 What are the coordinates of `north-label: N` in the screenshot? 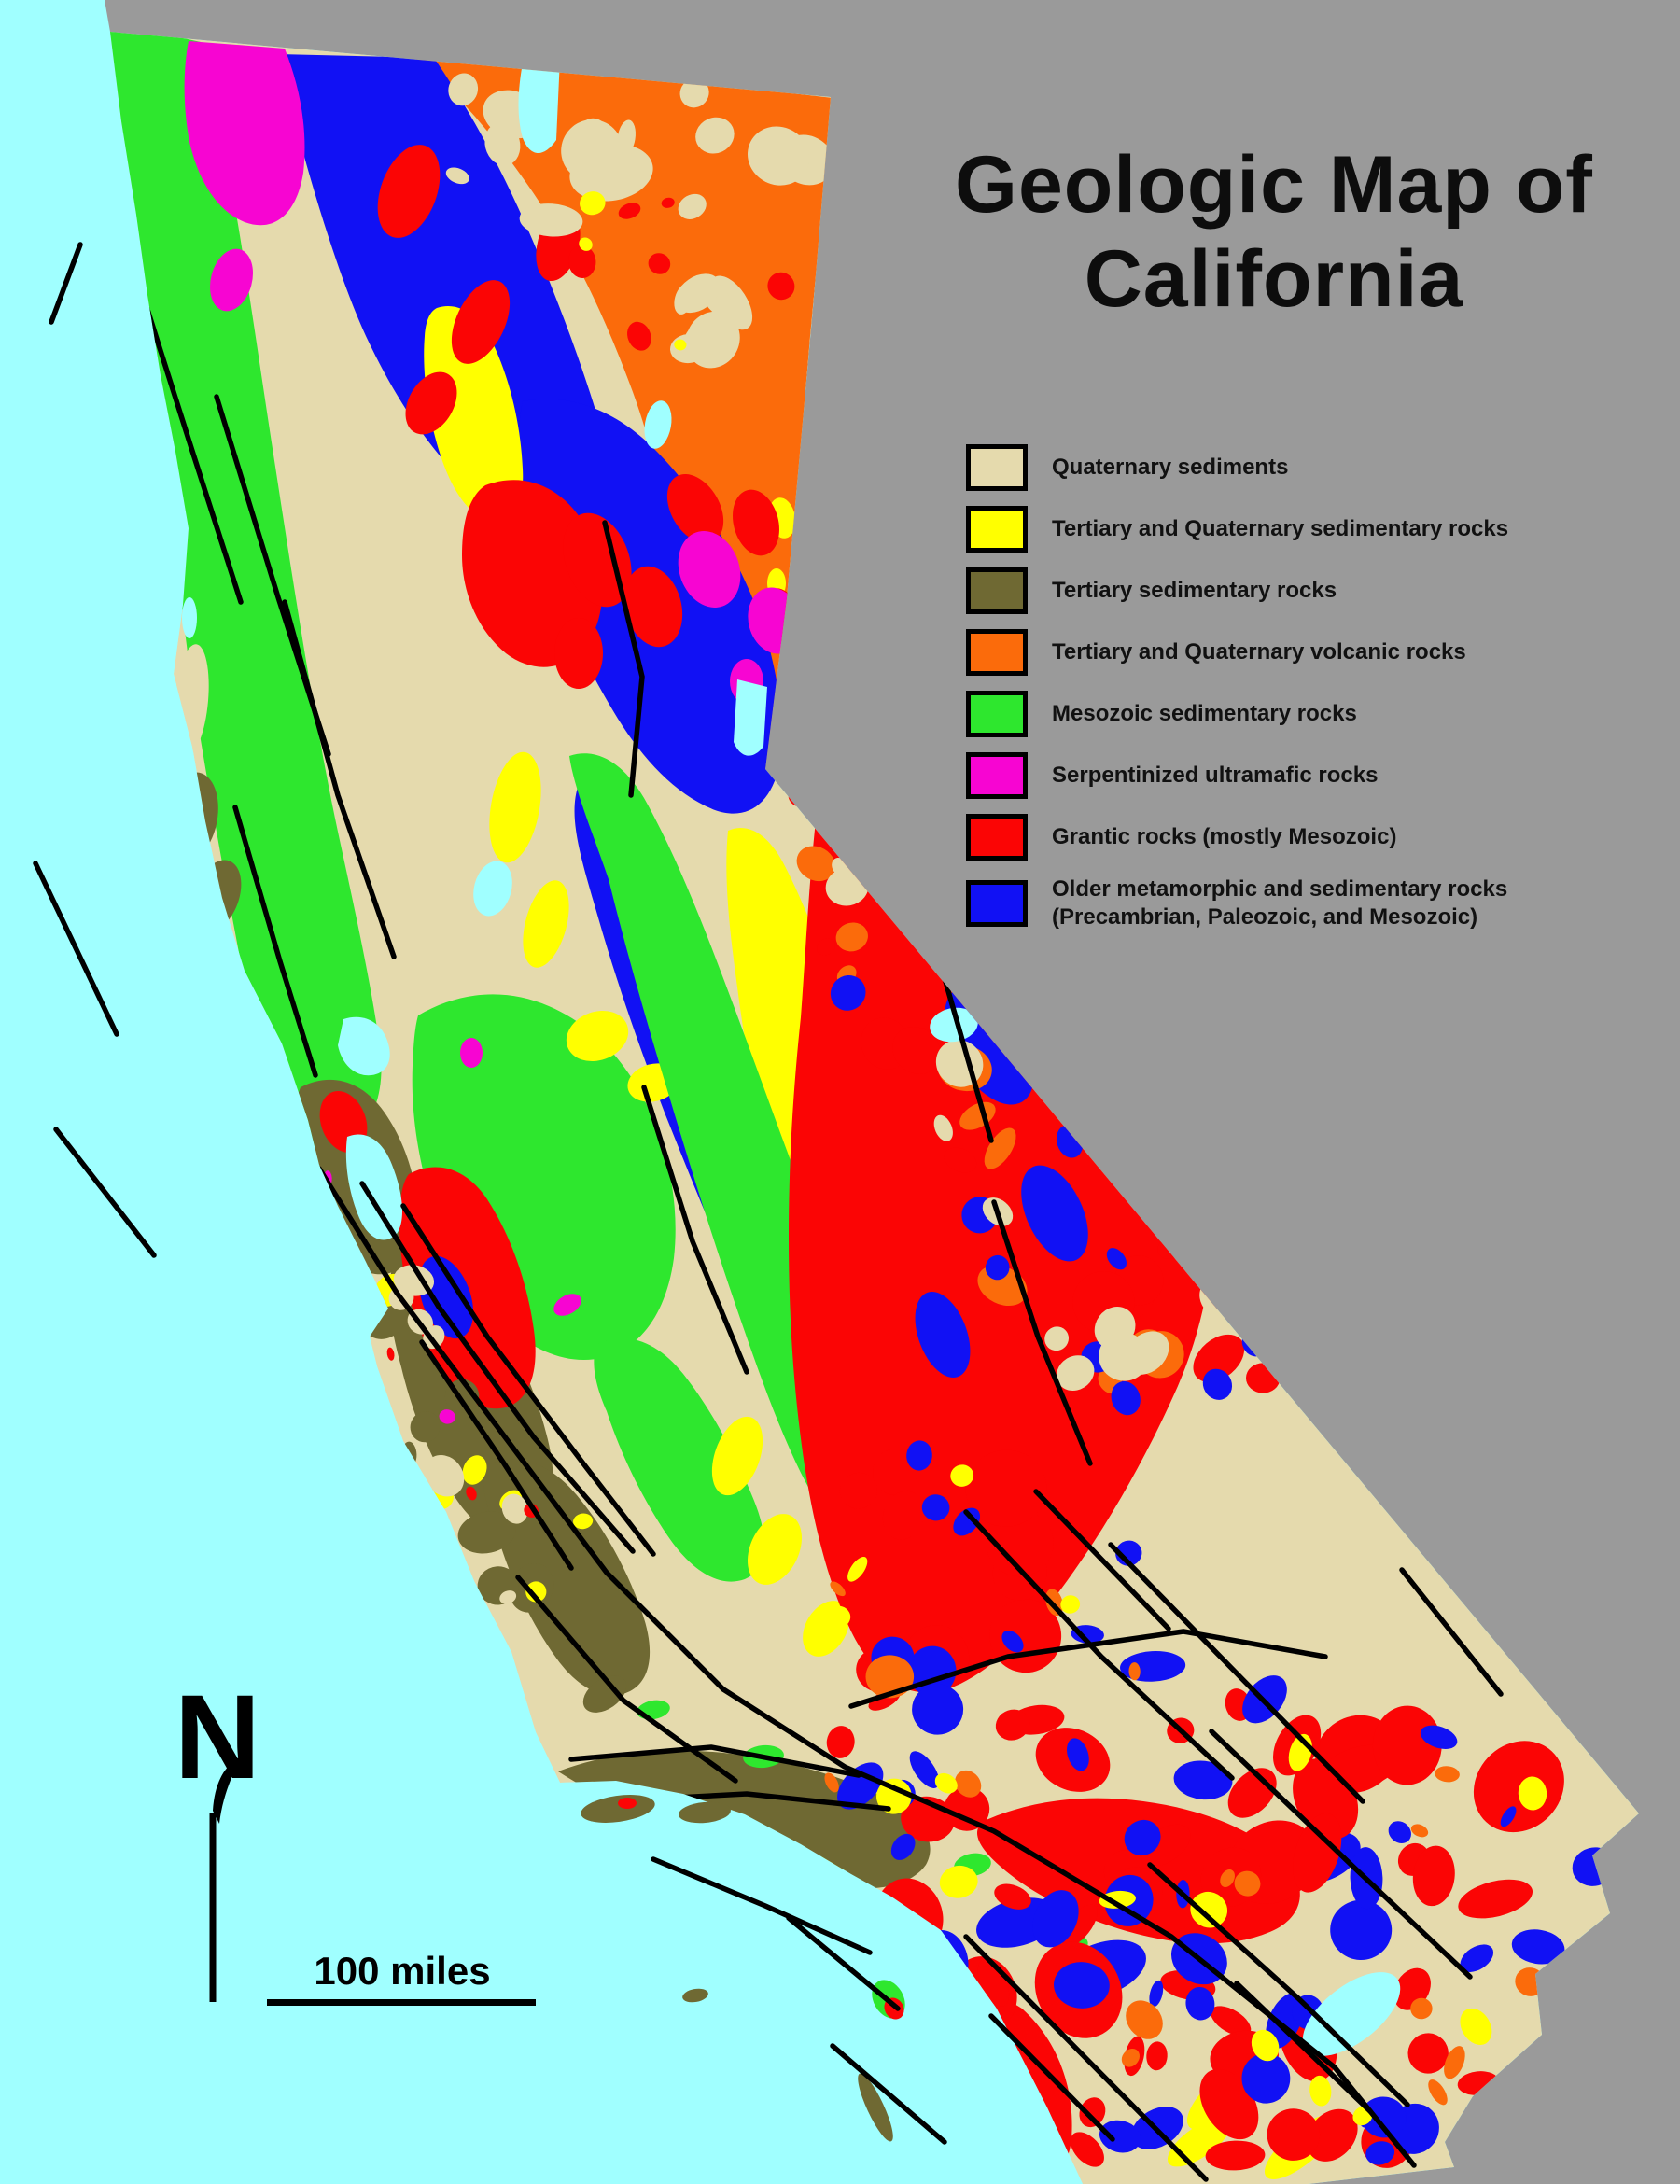 It's located at (217, 1737).